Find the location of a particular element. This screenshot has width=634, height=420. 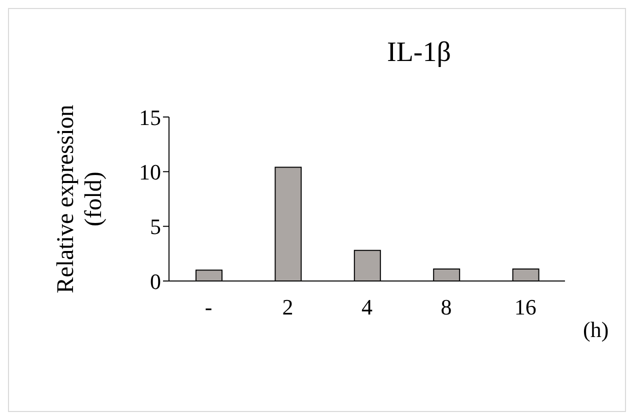

x-tick-label: 4 is located at coordinates (367, 307).